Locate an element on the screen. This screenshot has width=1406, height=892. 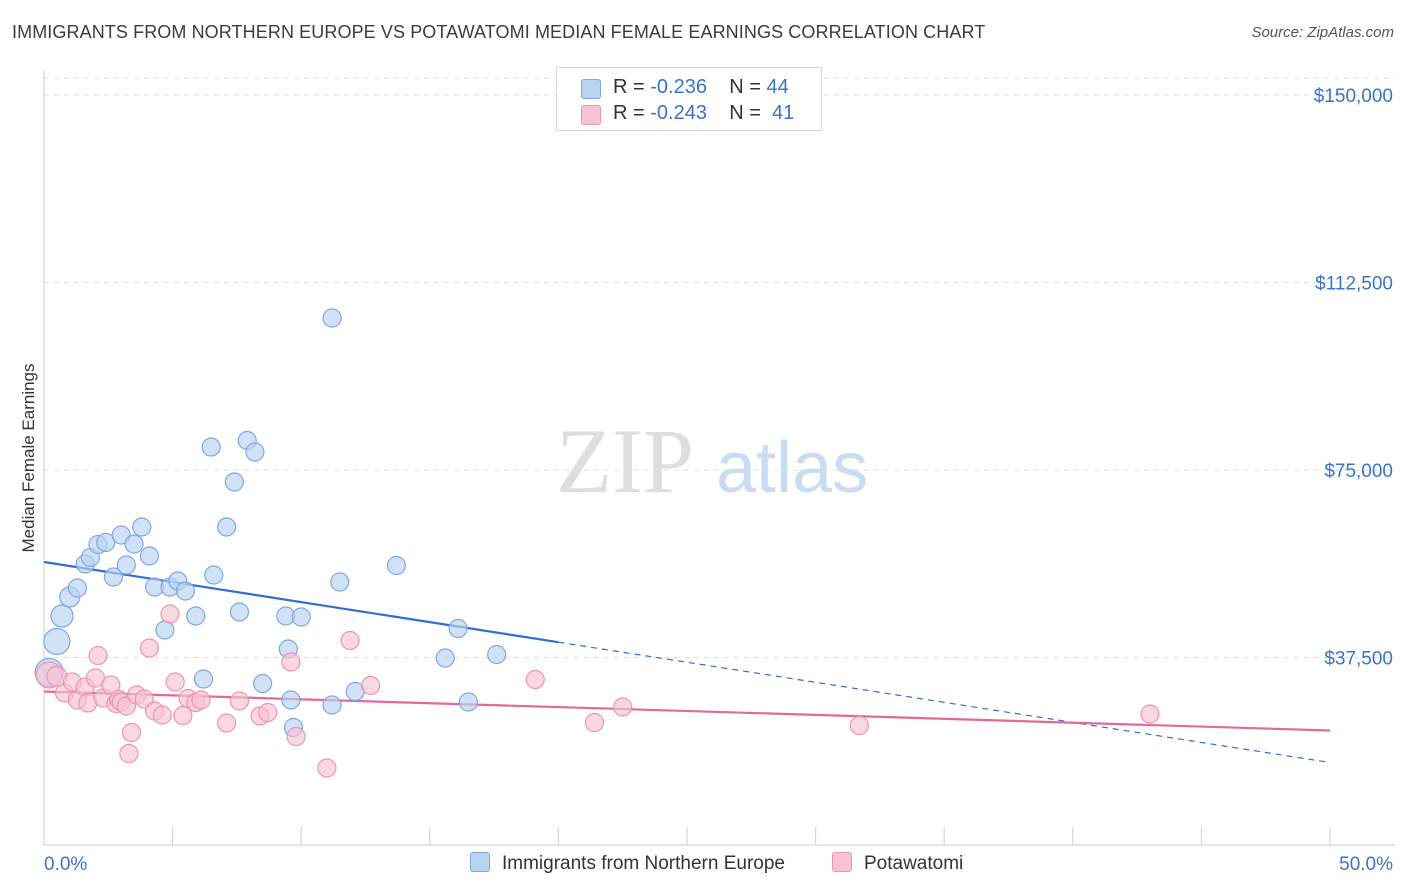
x-tick-label-max: 50.0% is located at coordinates (1366, 864).